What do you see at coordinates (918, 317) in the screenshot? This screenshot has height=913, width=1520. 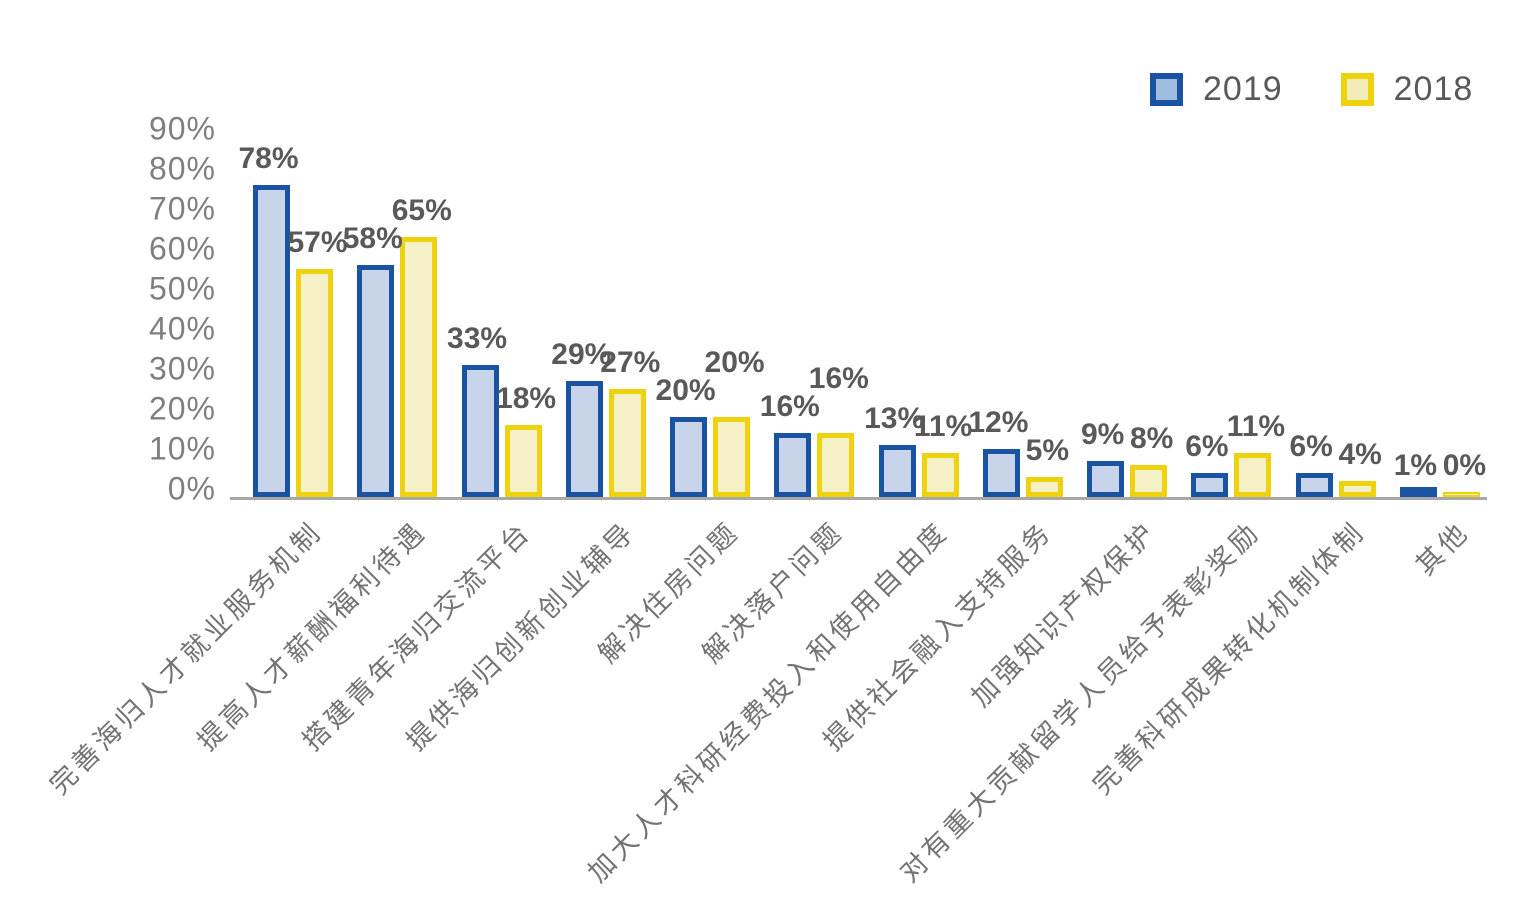 I see `bar-group: 13% 11%` at bounding box center [918, 317].